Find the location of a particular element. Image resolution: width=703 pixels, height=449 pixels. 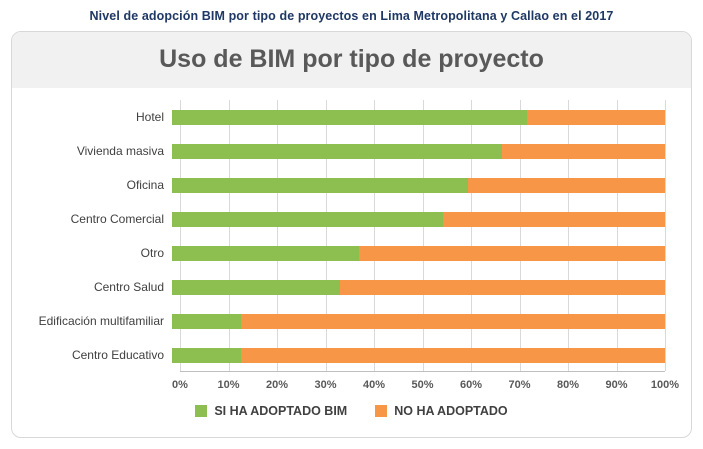

x-tick-label: 20% is located at coordinates (277, 385).